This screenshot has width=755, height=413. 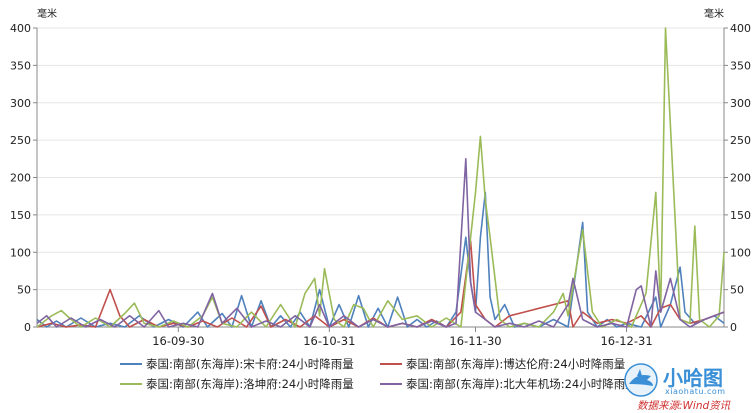 I want to click on y-tick-label-right: 300, so click(x=740, y=103).